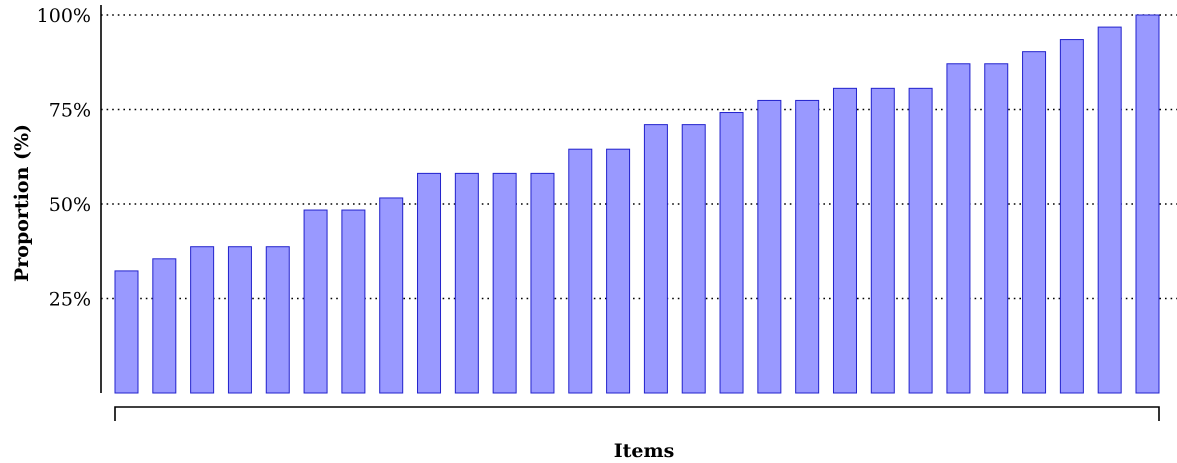 The image size is (1177, 463). Describe the element at coordinates (64, 158) in the screenshot. I see `y-tick-labels: 25% 50% 75% 100%` at that location.